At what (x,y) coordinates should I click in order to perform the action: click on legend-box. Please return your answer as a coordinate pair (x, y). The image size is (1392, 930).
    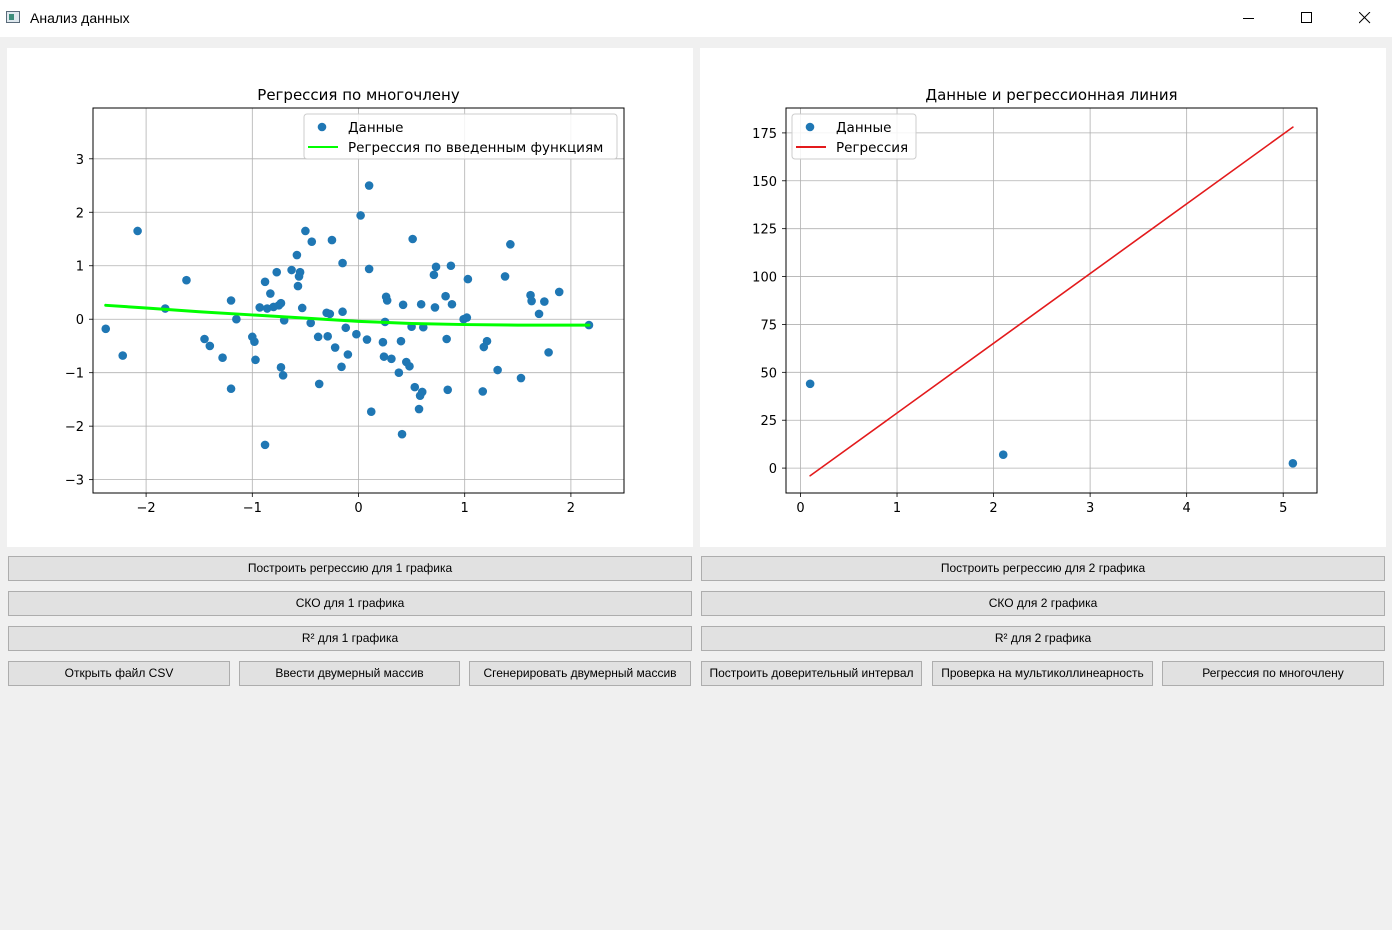
    Looking at the image, I should click on (460, 136).